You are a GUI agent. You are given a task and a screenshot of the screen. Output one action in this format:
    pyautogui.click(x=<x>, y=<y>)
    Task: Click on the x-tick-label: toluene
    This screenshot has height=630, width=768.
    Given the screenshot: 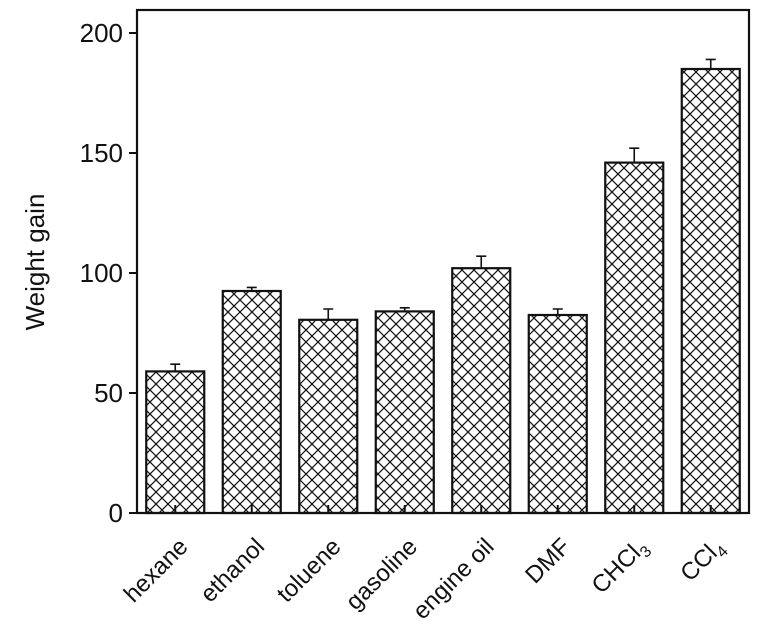 What is the action you would take?
    pyautogui.click(x=309, y=570)
    